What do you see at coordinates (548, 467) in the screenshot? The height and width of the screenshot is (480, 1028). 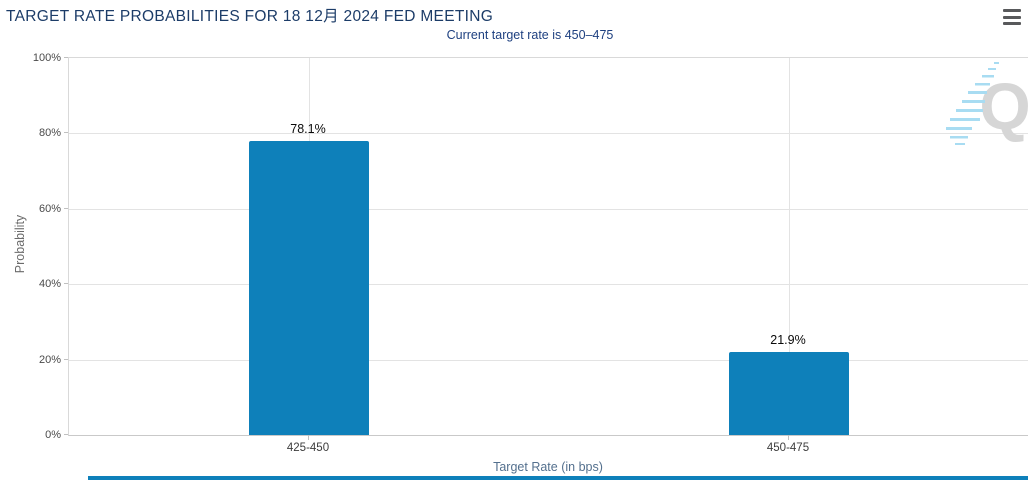 I see `x-axis-title: Target Rate (in bps)` at bounding box center [548, 467].